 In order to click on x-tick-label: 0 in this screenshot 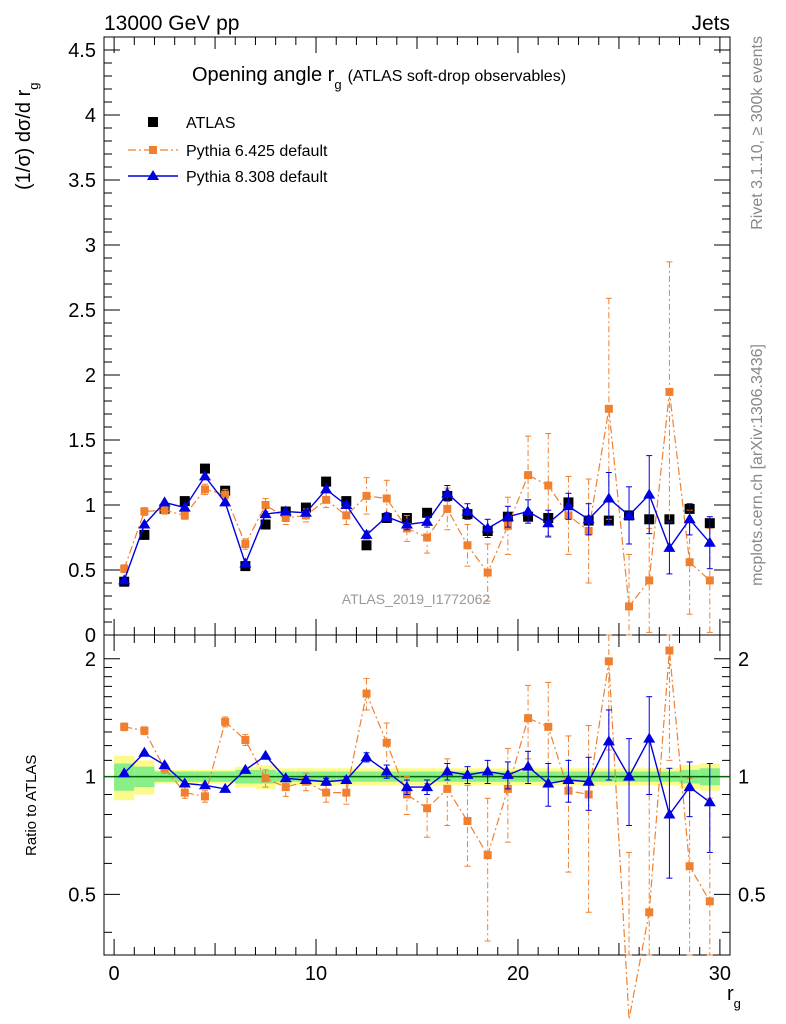, I will do `click(114, 974)`.